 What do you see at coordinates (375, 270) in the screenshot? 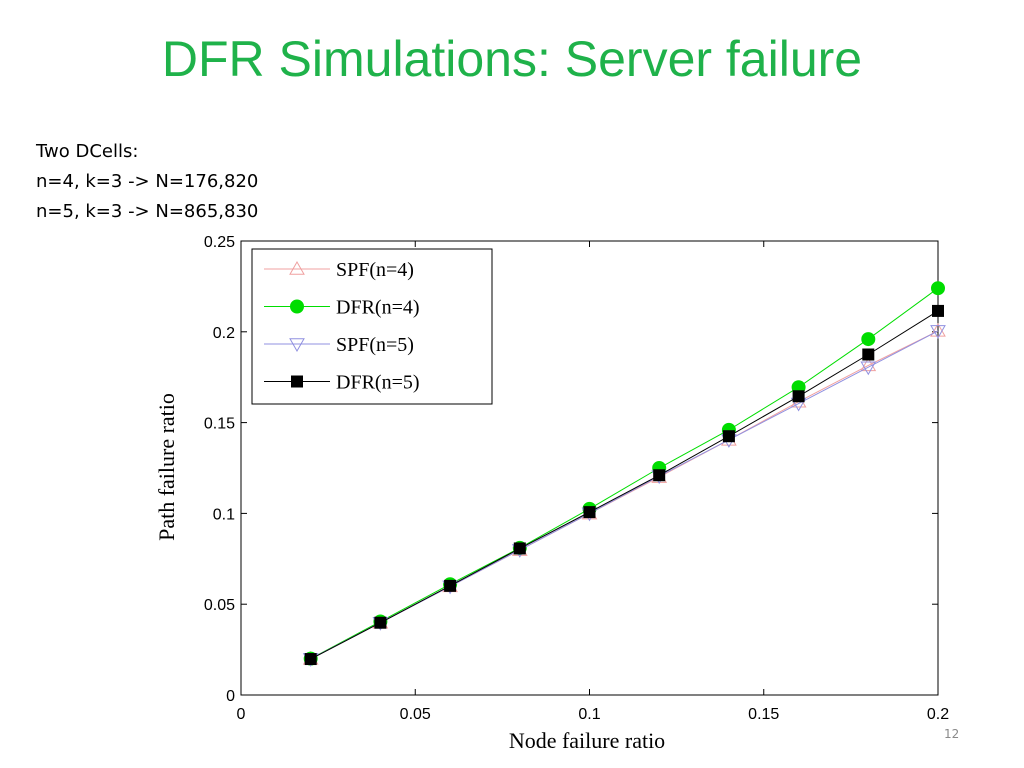
I see `legend-label: SPF(n=4)` at bounding box center [375, 270].